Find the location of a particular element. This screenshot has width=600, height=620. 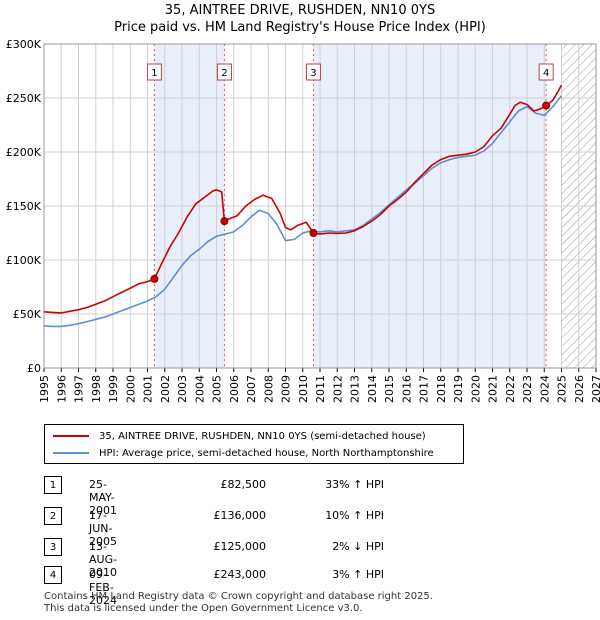

transaction-hpi: 2% ↓ HPI is located at coordinates (358, 546).